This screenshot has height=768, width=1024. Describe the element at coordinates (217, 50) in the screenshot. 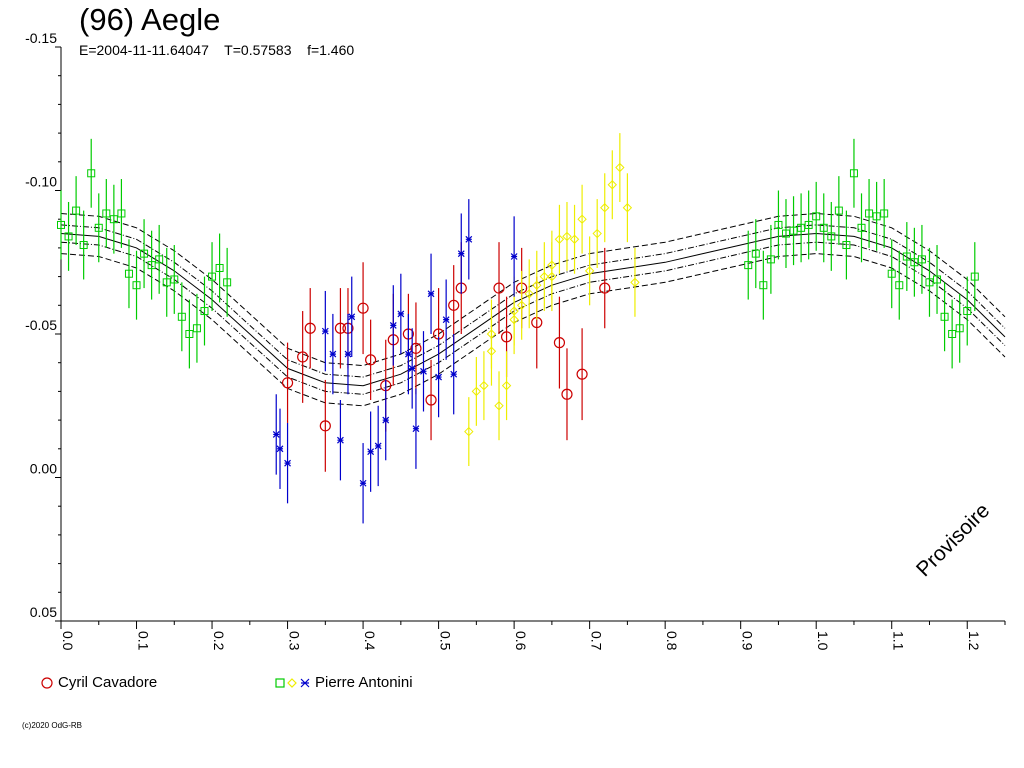

I see `chart-subtitle: E=2004-11-11.64047 T=0.57583 f=1.460` at that location.